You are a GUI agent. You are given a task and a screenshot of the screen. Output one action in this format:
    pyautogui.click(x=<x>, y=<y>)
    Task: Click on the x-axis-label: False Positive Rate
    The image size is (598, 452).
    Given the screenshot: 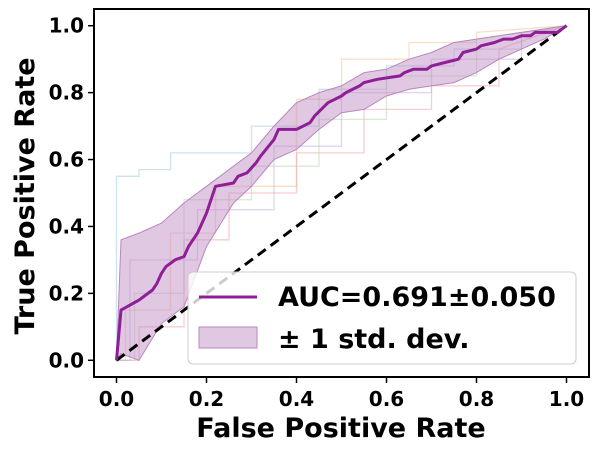 What is the action you would take?
    pyautogui.click(x=341, y=428)
    